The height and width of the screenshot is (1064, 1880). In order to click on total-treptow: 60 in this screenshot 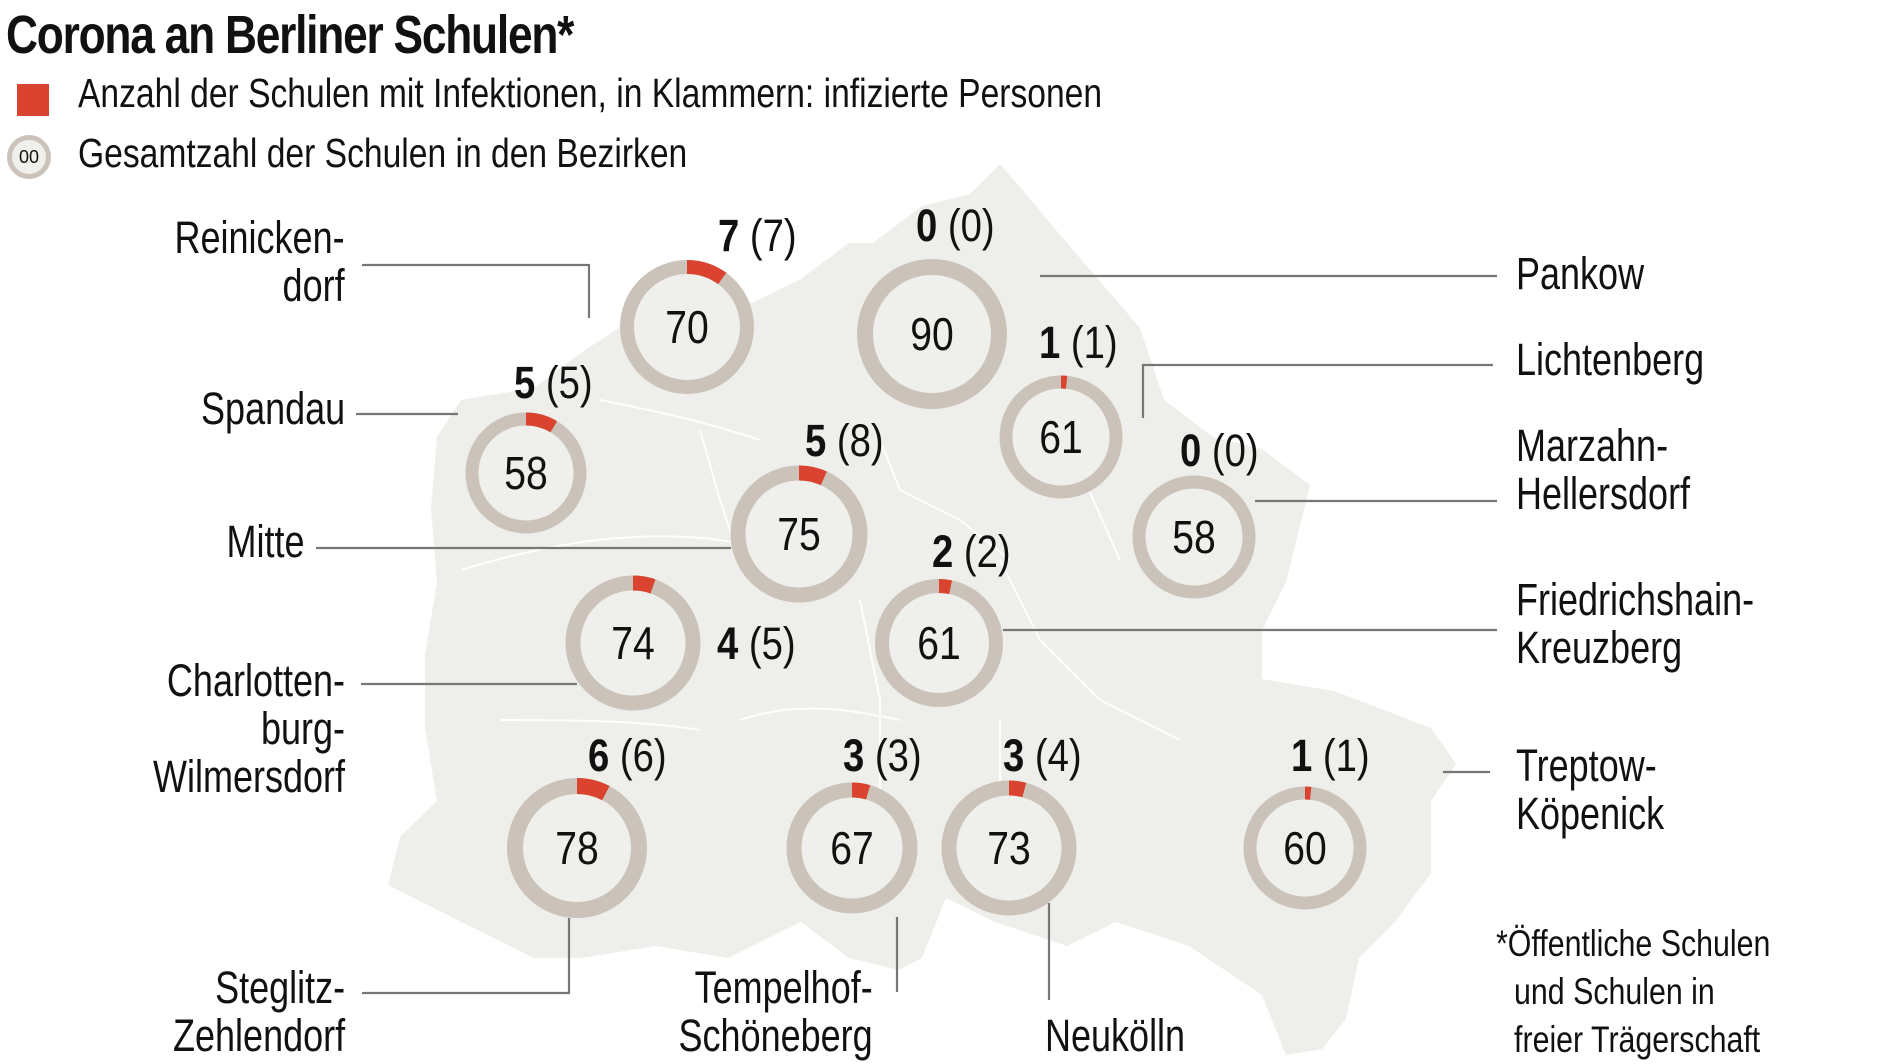, I will do `click(1305, 848)`.